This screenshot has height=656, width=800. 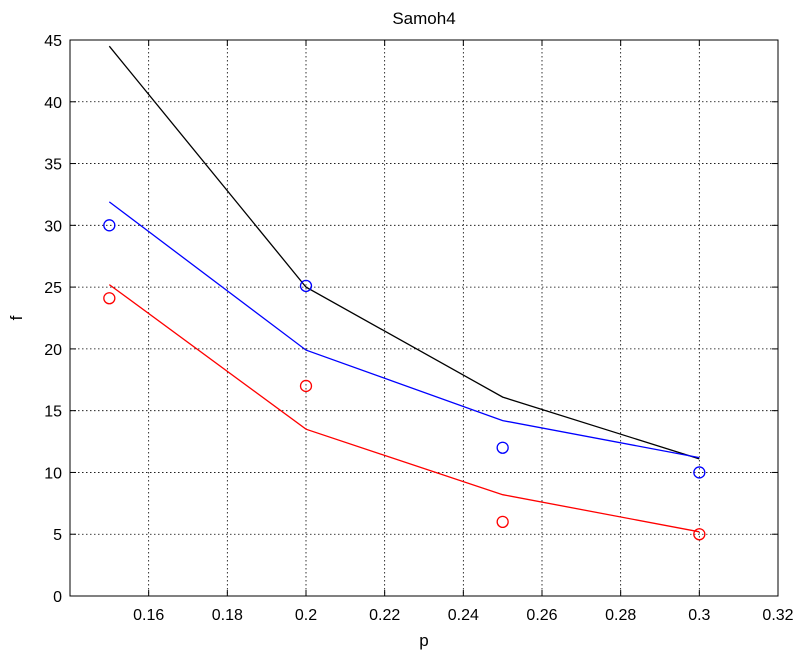 What do you see at coordinates (57, 535) in the screenshot?
I see `y-tick-label: 5` at bounding box center [57, 535].